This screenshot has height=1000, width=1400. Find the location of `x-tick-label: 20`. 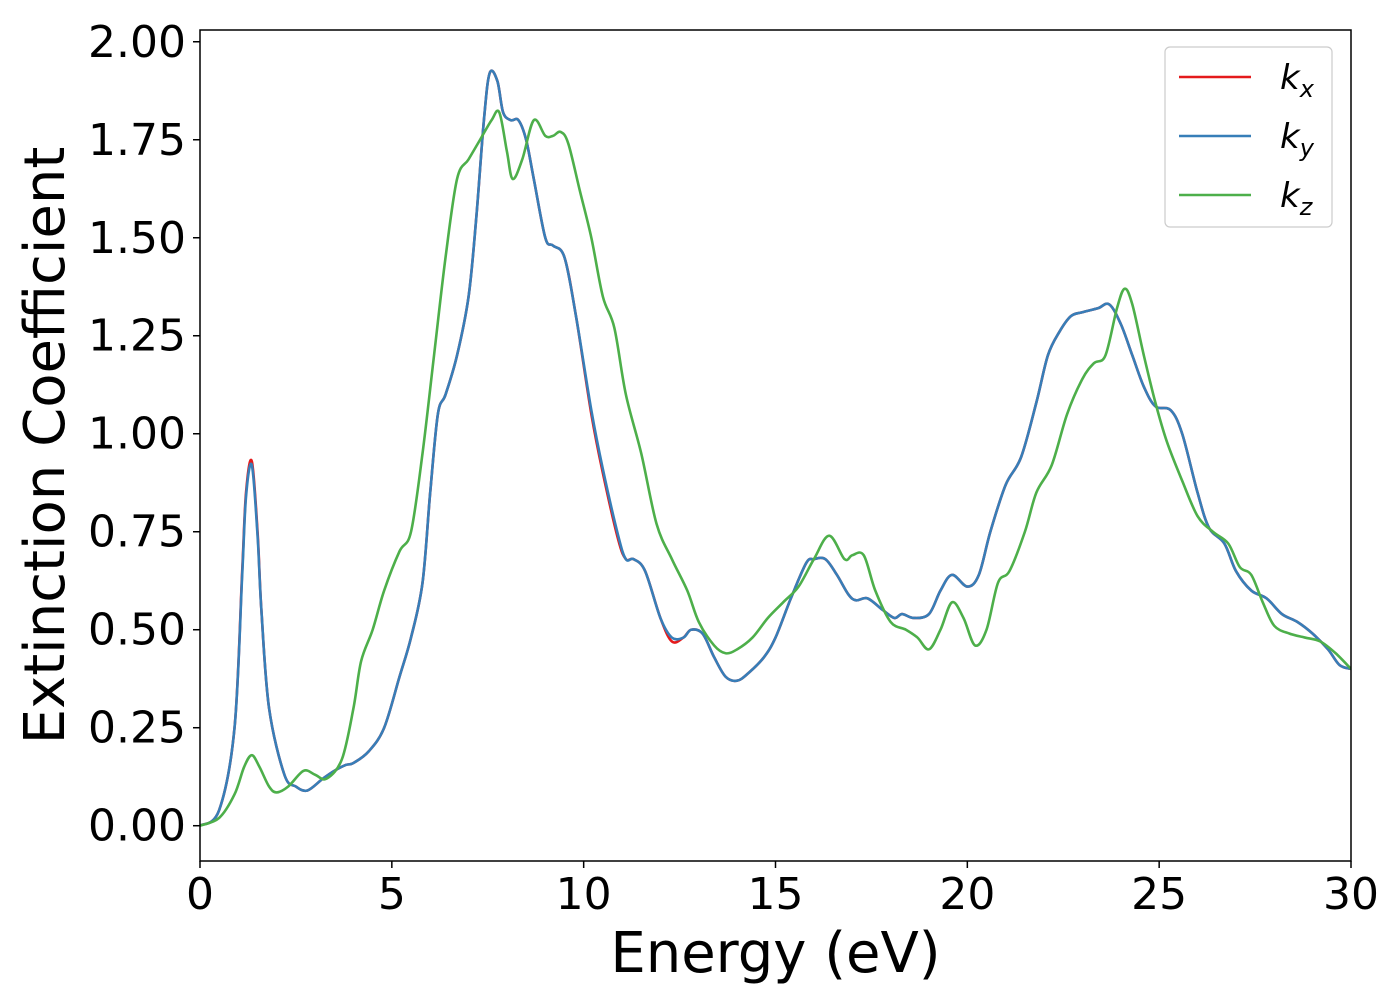

x-tick-label: 20 is located at coordinates (967, 894).